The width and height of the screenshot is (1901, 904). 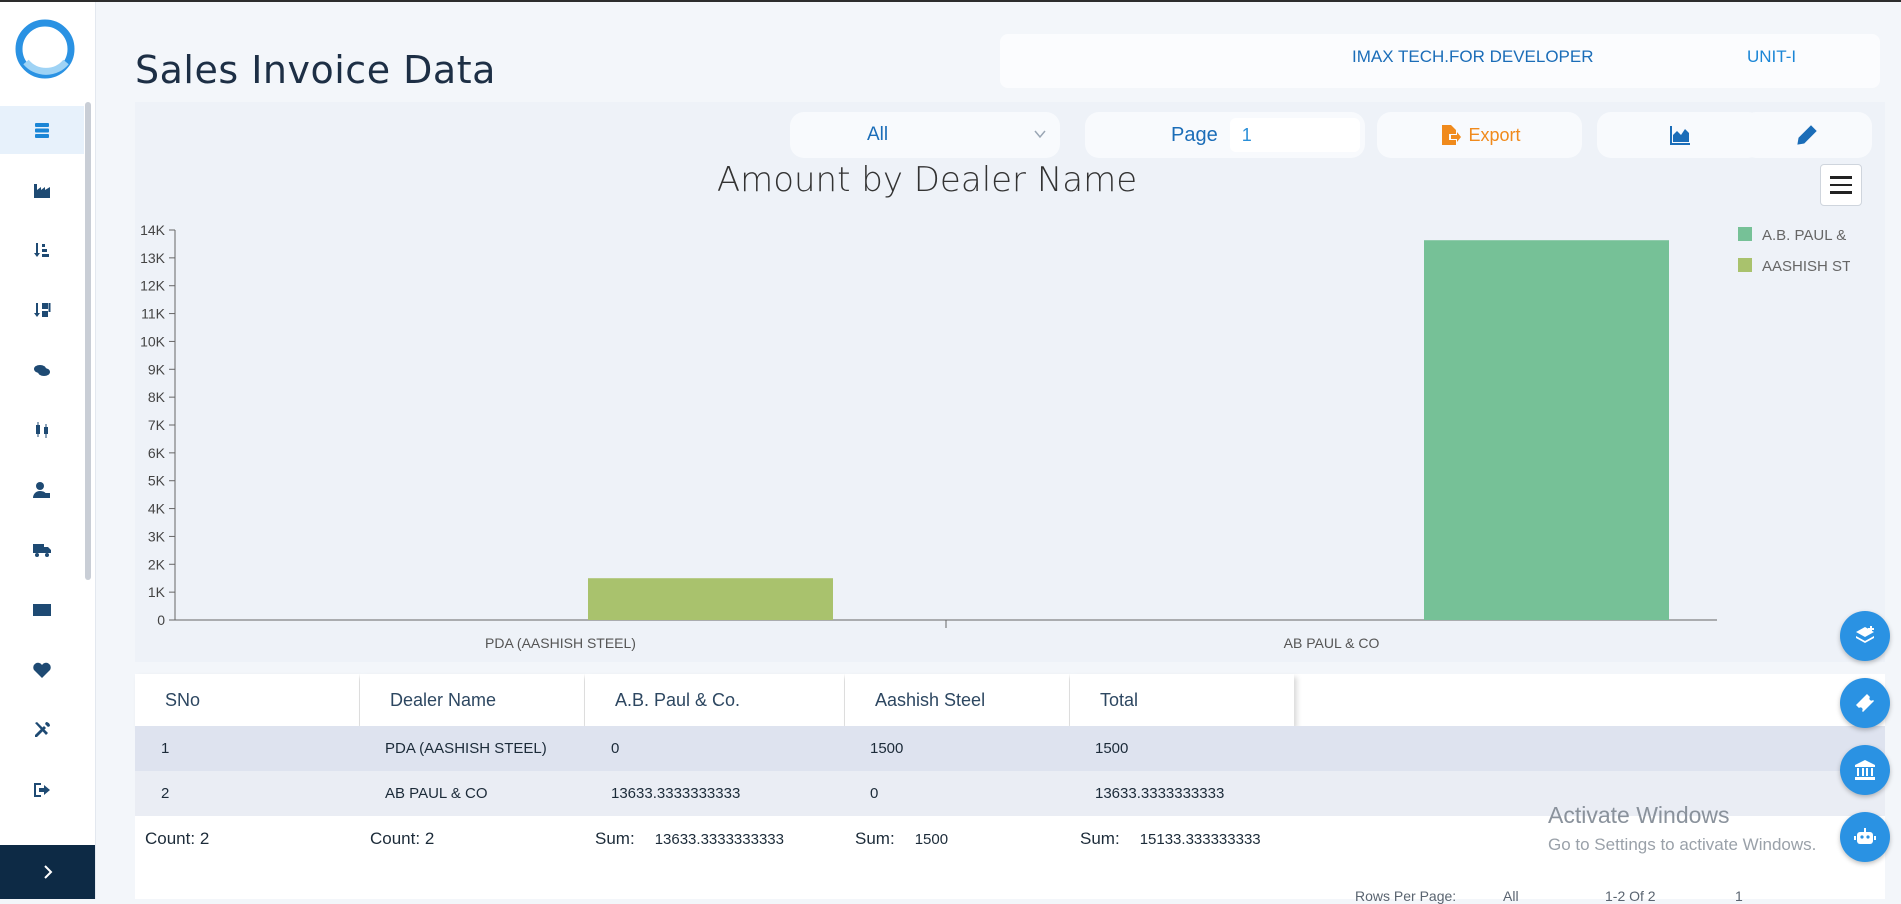 I want to click on cell-total: 1500, so click(x=1112, y=748).